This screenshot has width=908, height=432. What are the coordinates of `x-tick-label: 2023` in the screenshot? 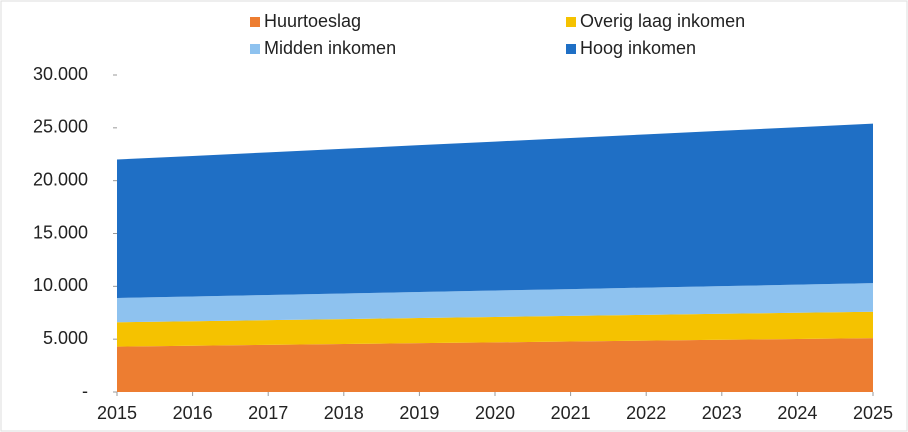 It's located at (722, 413).